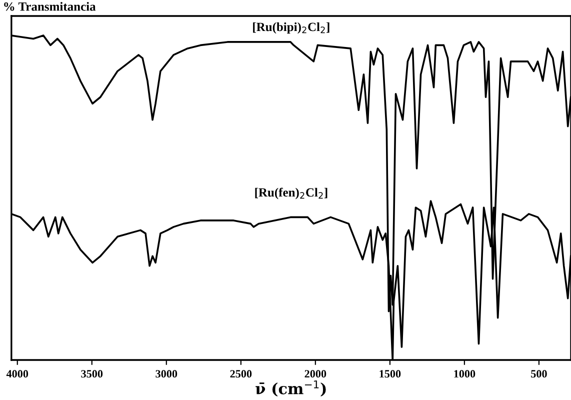 This screenshot has width=571, height=400. What do you see at coordinates (539, 374) in the screenshot?
I see `x-tick-label: 500` at bounding box center [539, 374].